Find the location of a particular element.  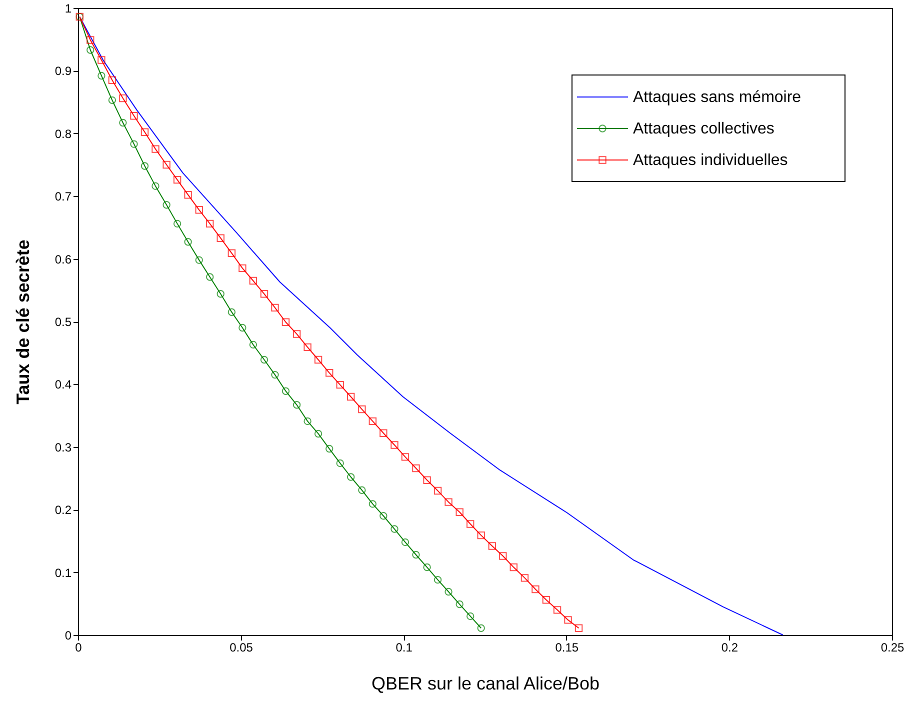

y-tick-label: 0.5 is located at coordinates (63, 322).